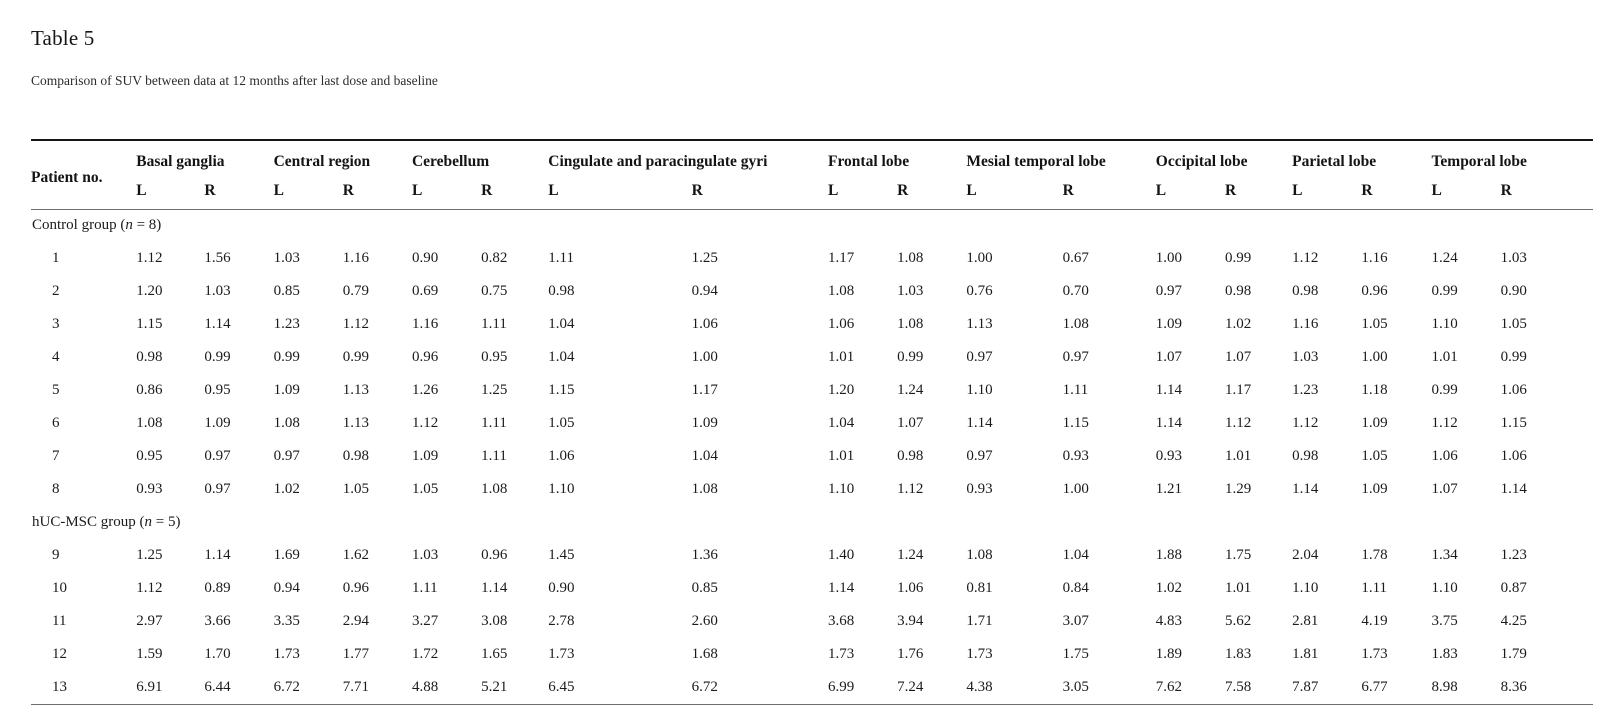 This screenshot has height=728, width=1601. What do you see at coordinates (56, 423) in the screenshot?
I see `patient-cell: 6` at bounding box center [56, 423].